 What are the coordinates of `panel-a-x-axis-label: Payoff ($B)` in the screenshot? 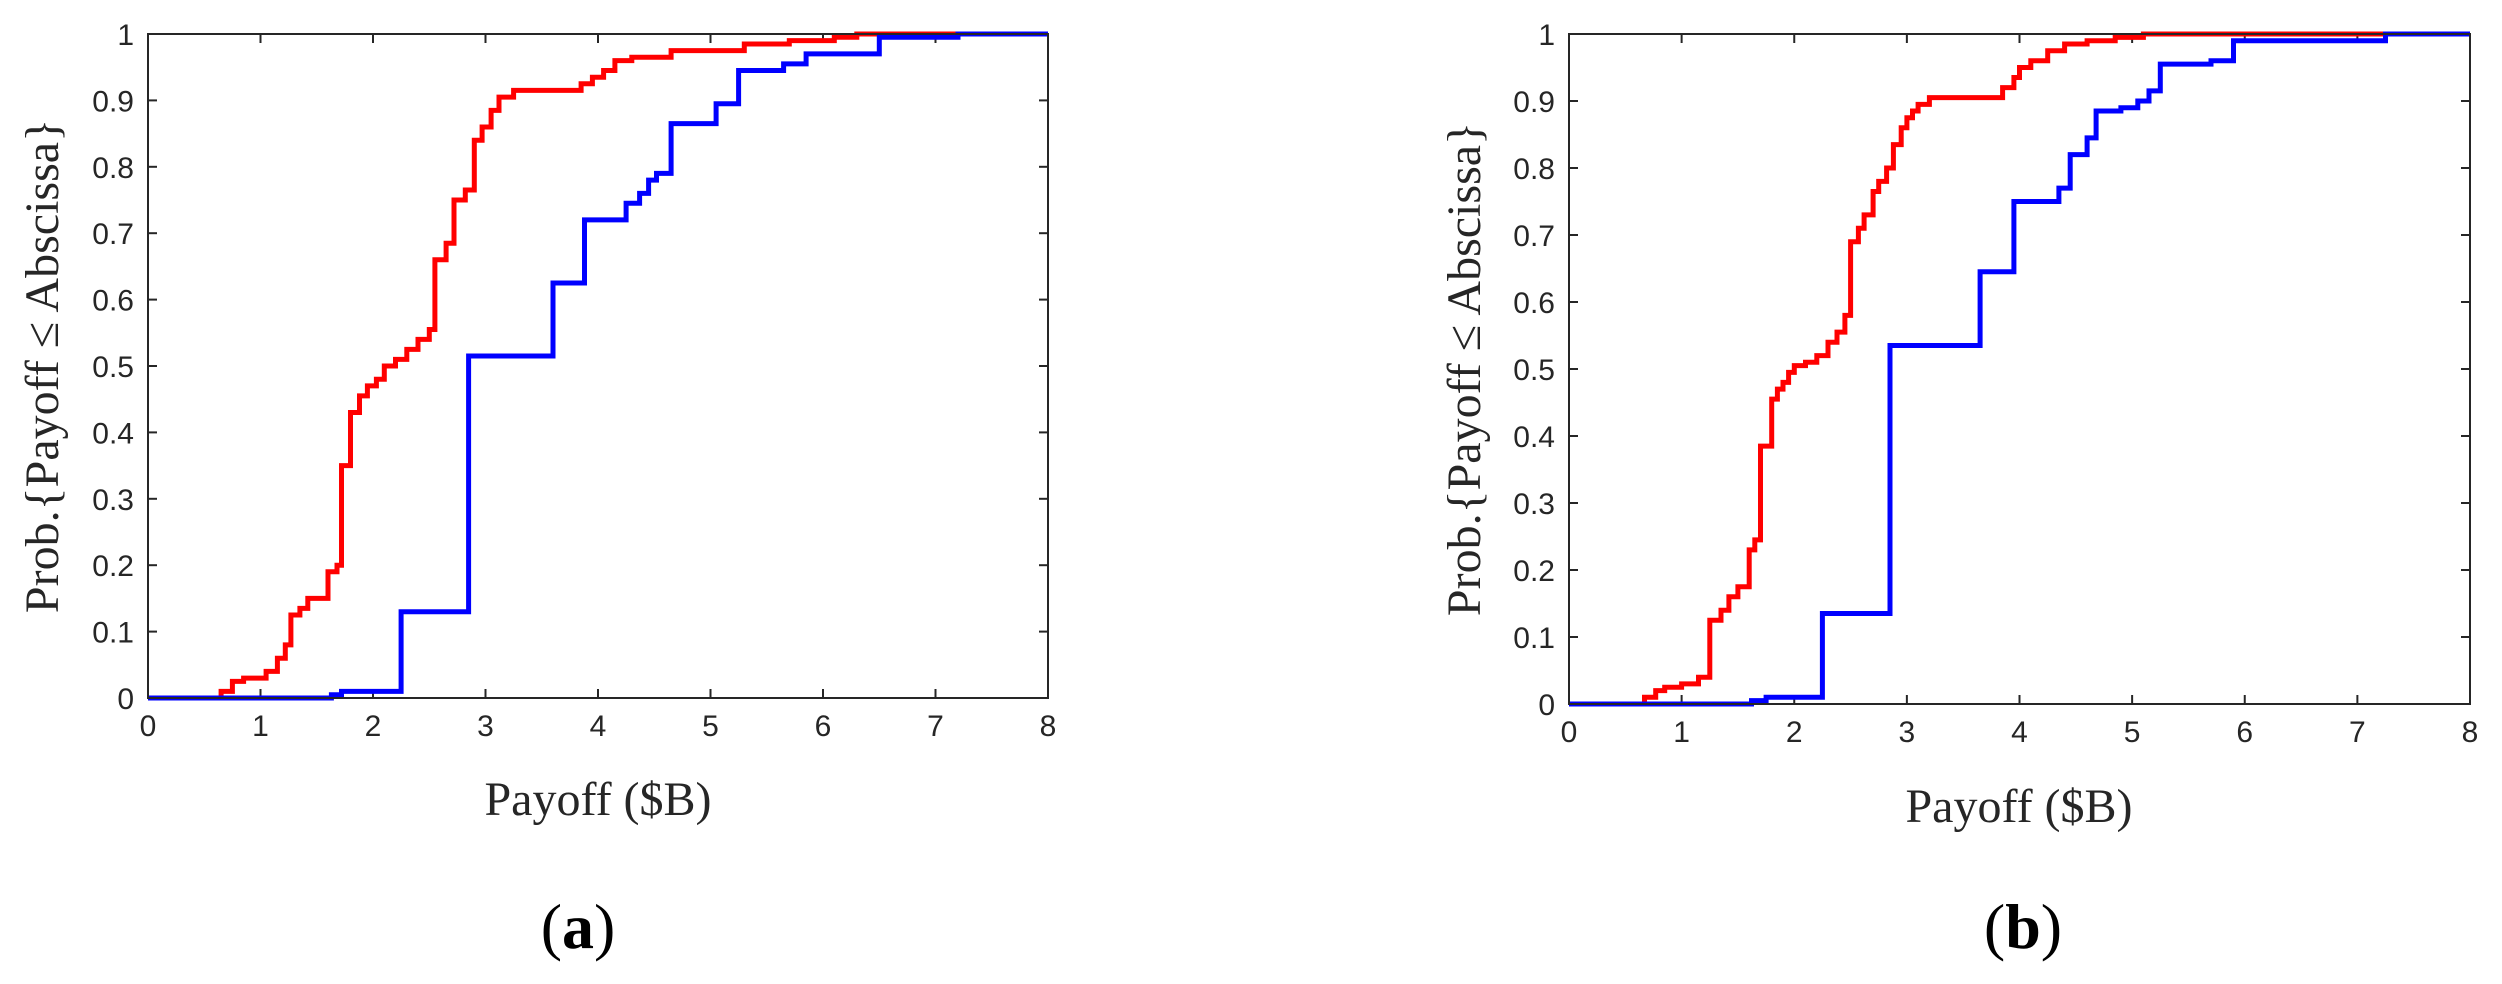 It's located at (597, 799).